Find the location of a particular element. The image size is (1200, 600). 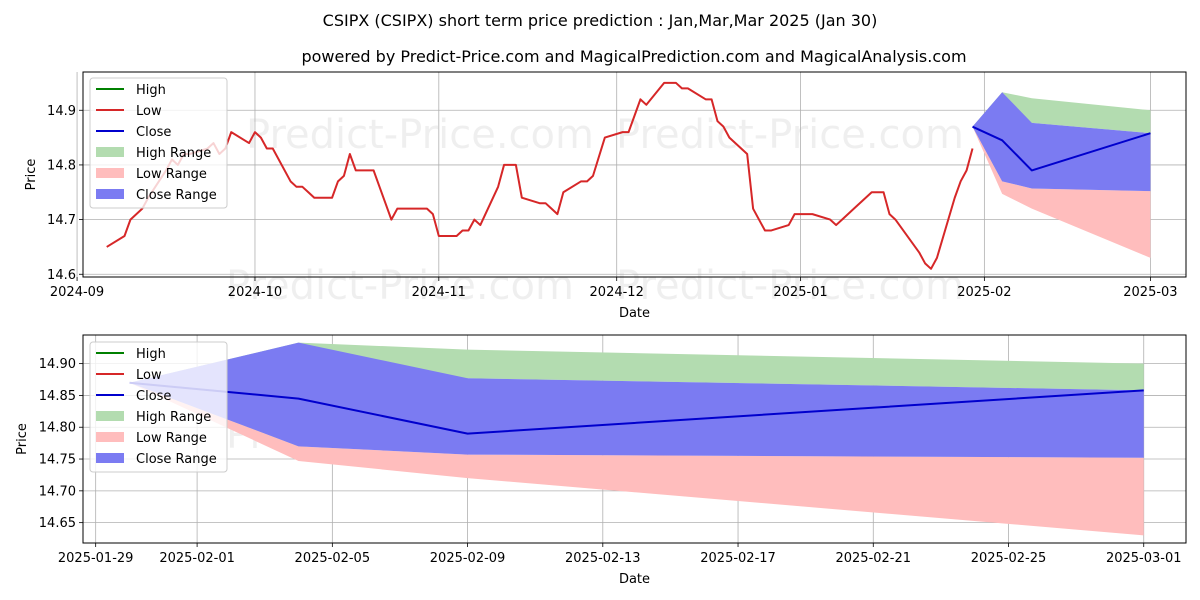

x-tick-label: 2025-02-05 is located at coordinates (333, 558).